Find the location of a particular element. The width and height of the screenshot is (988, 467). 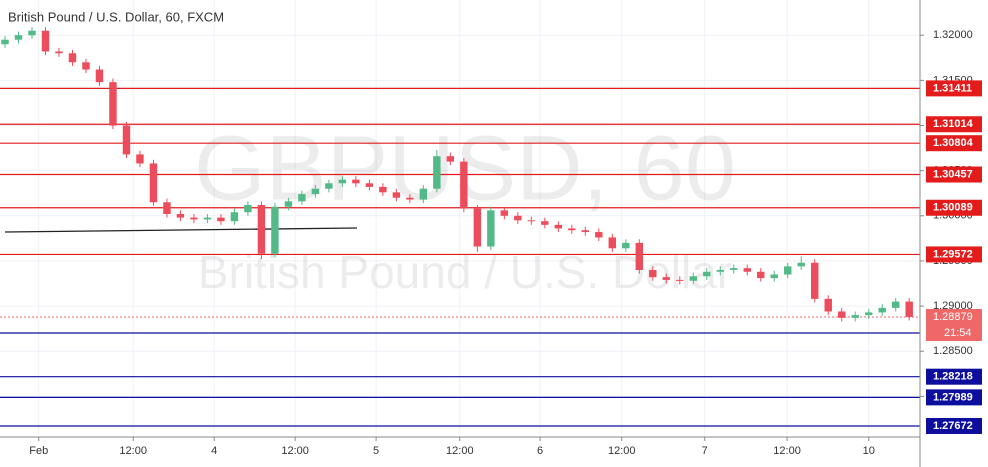

countdown-label: 21:54 is located at coordinates (958, 333).